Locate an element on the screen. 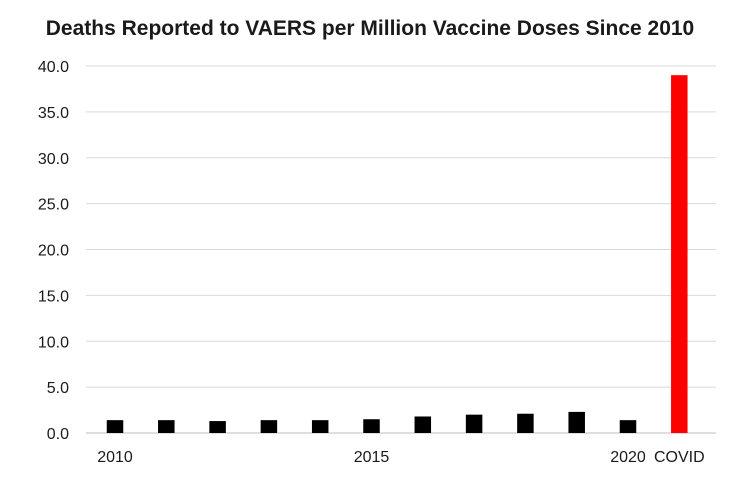 The width and height of the screenshot is (740, 481). y-tick-label: 20.0 is located at coordinates (53, 251).